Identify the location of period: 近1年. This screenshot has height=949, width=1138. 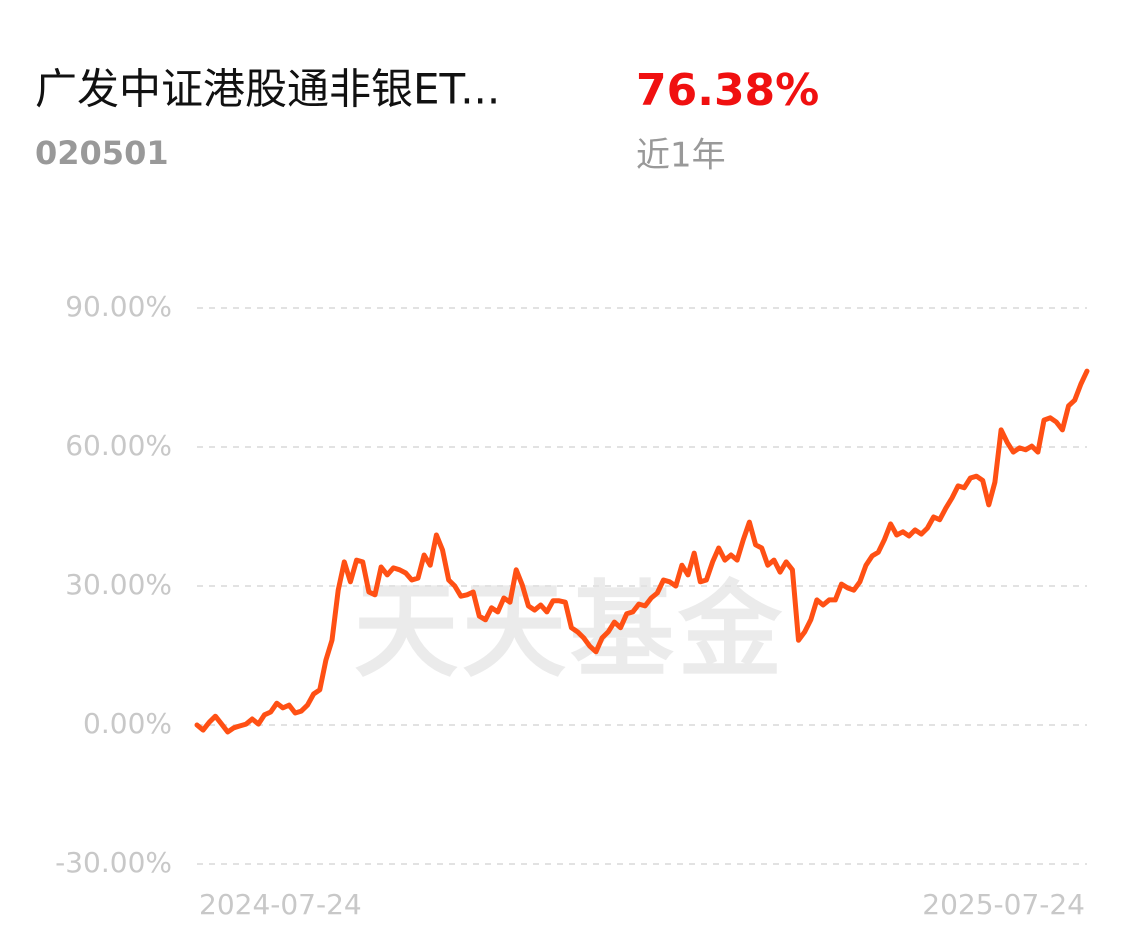
(681, 156).